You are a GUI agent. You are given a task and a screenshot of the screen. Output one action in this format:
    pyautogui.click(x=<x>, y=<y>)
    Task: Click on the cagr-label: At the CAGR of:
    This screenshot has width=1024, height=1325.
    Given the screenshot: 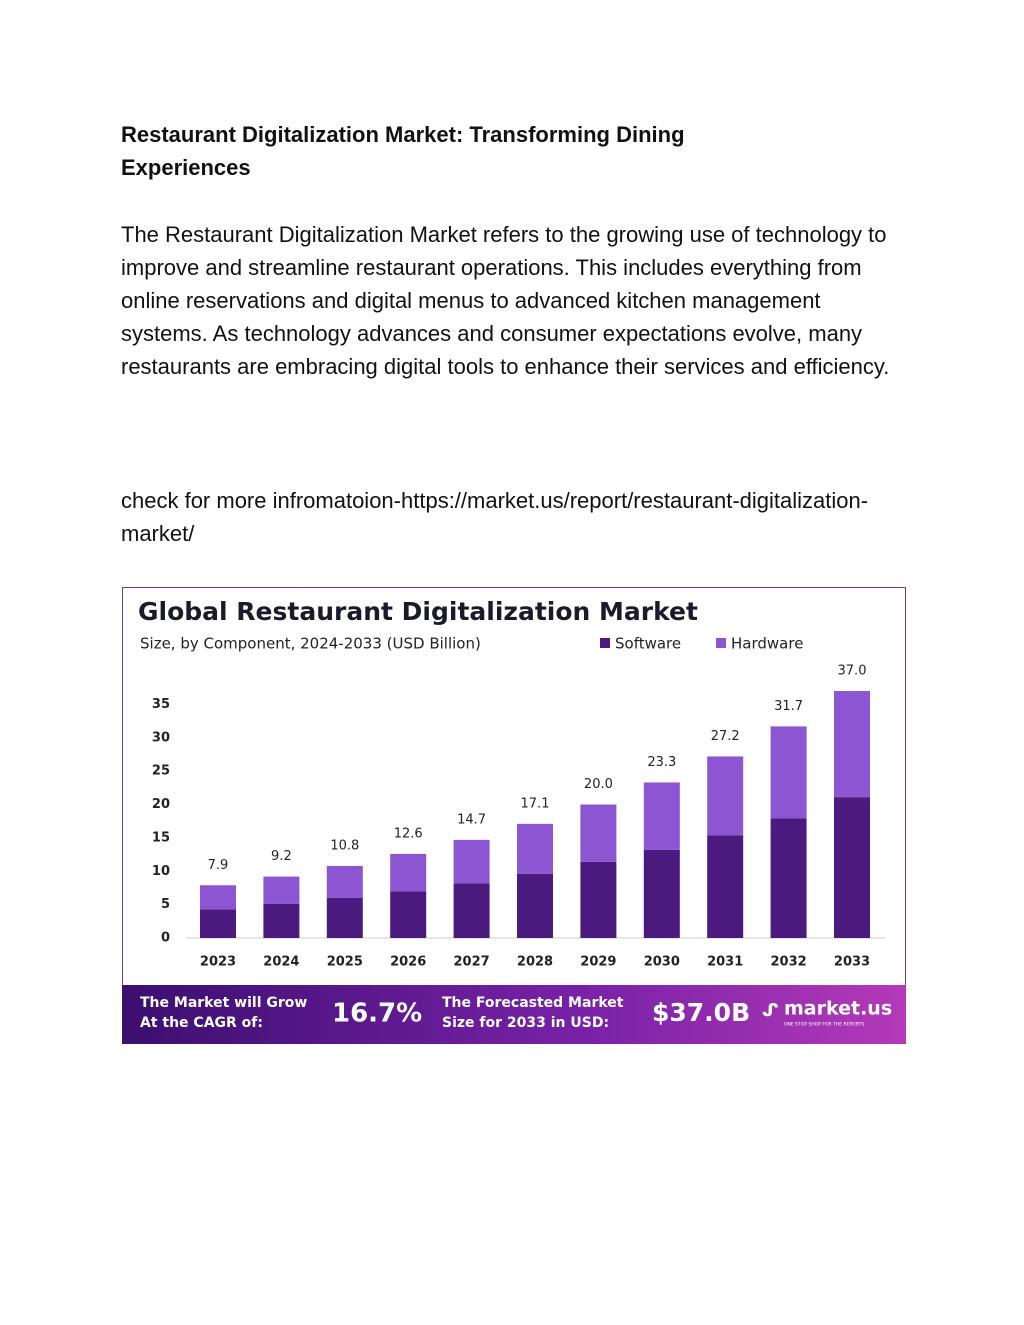 What is the action you would take?
    pyautogui.click(x=201, y=1023)
    